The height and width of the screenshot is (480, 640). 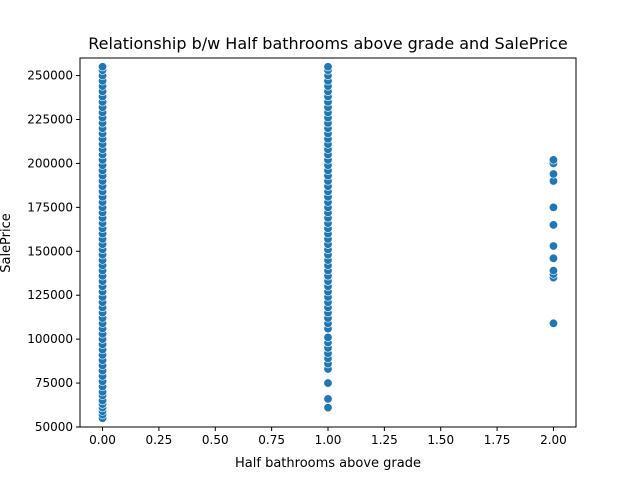 What do you see at coordinates (159, 440) in the screenshot?
I see `x-tick-label: 0.25` at bounding box center [159, 440].